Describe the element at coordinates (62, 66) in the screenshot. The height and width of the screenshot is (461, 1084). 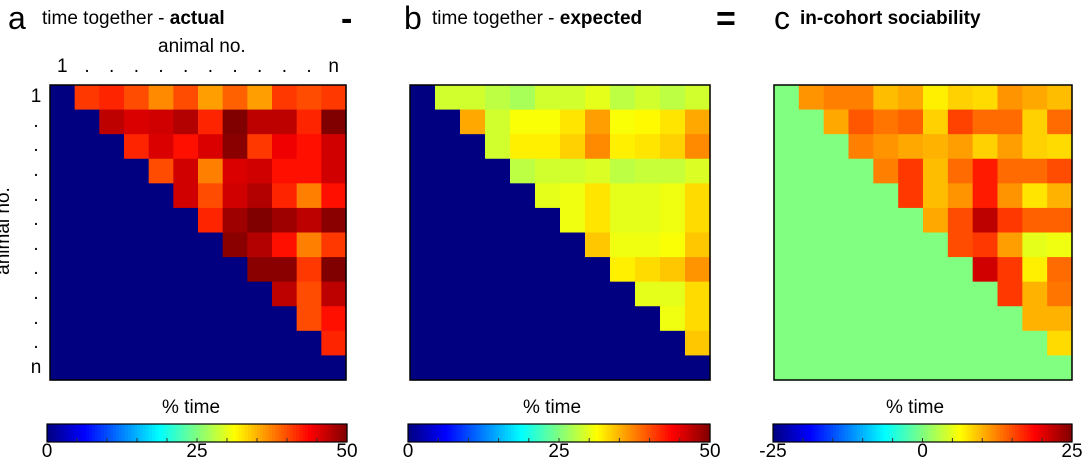
I see `x-tick-label: 1` at that location.